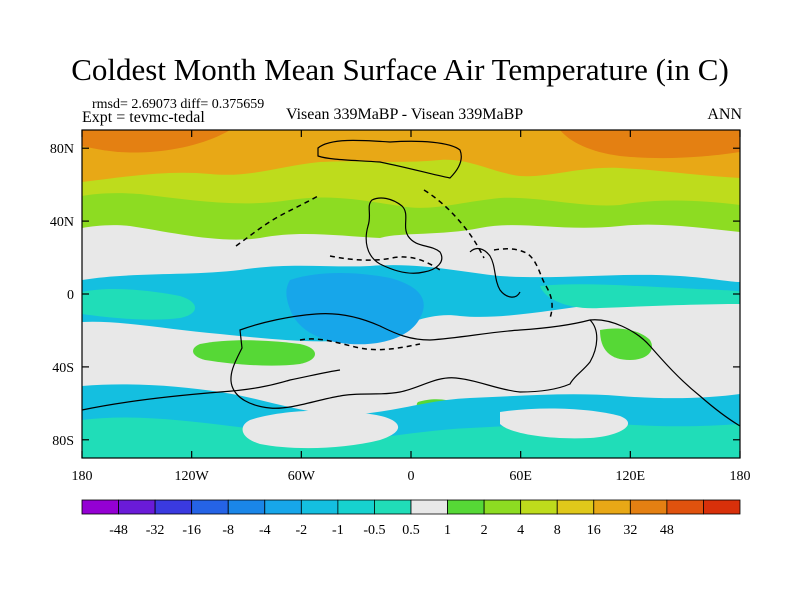  Describe the element at coordinates (63, 441) in the screenshot. I see `lat-tick-label: 80S` at that location.